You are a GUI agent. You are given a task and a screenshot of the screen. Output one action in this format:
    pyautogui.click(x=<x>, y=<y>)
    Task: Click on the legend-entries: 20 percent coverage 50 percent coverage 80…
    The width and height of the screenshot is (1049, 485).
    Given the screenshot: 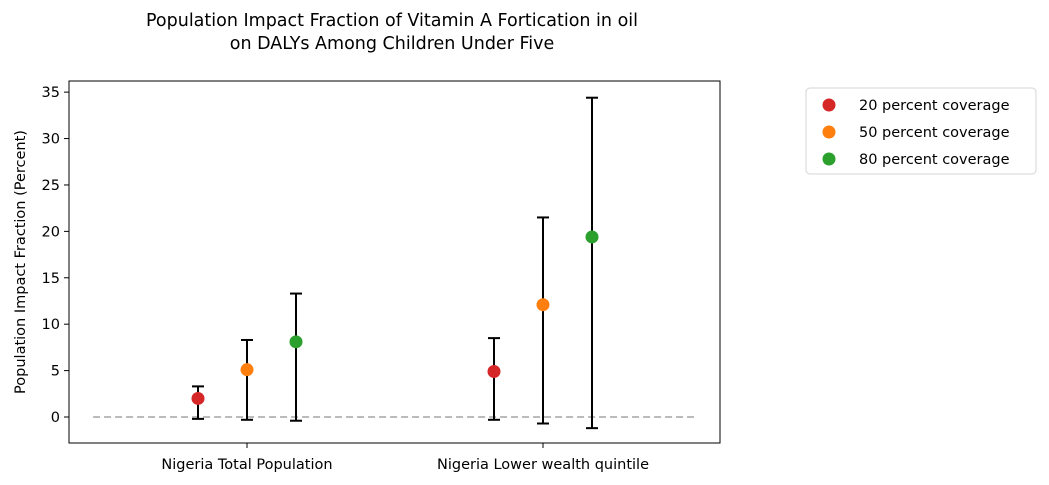 What is the action you would take?
    pyautogui.click(x=916, y=133)
    